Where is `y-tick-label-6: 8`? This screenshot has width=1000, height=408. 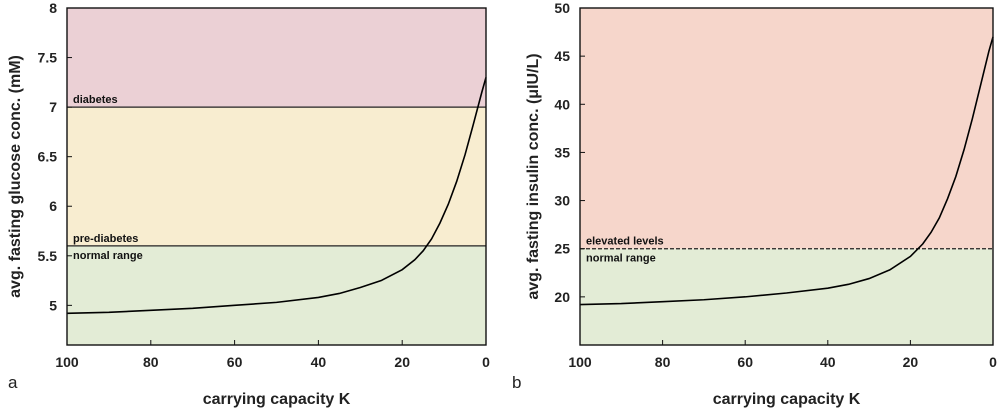
y-tick-label-6: 8 is located at coordinates (53, 8).